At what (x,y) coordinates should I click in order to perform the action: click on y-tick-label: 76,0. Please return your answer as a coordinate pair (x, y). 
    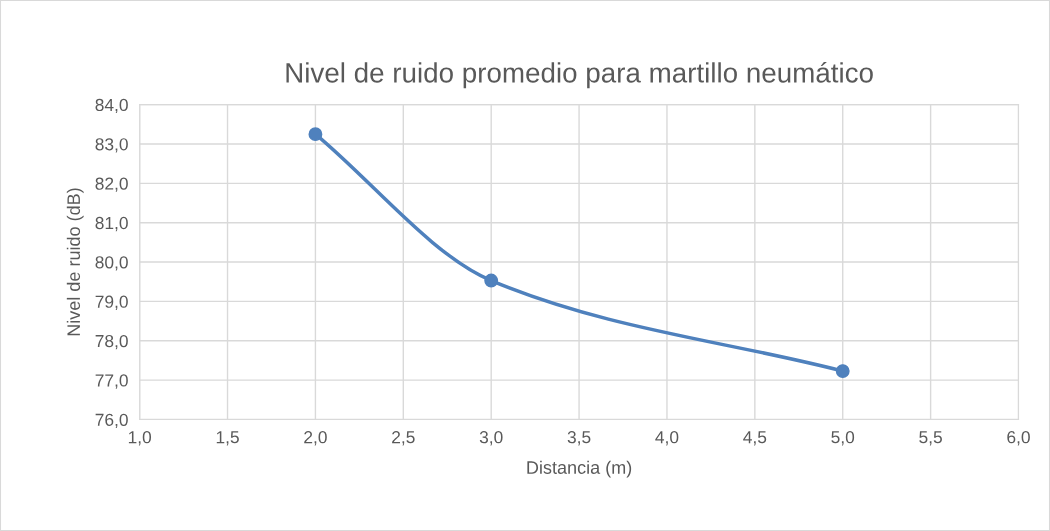
    Looking at the image, I should click on (111, 420).